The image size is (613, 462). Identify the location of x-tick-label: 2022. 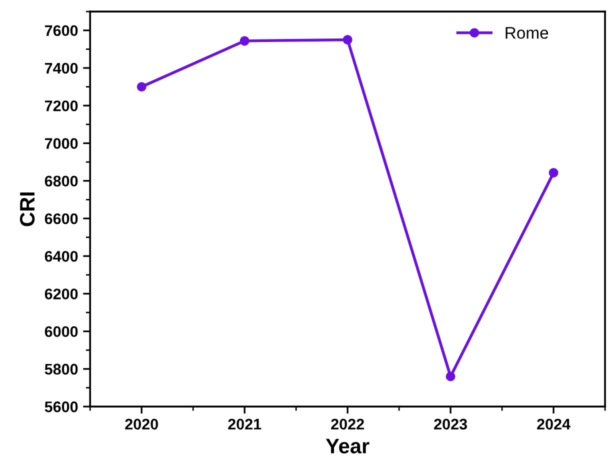
(347, 424).